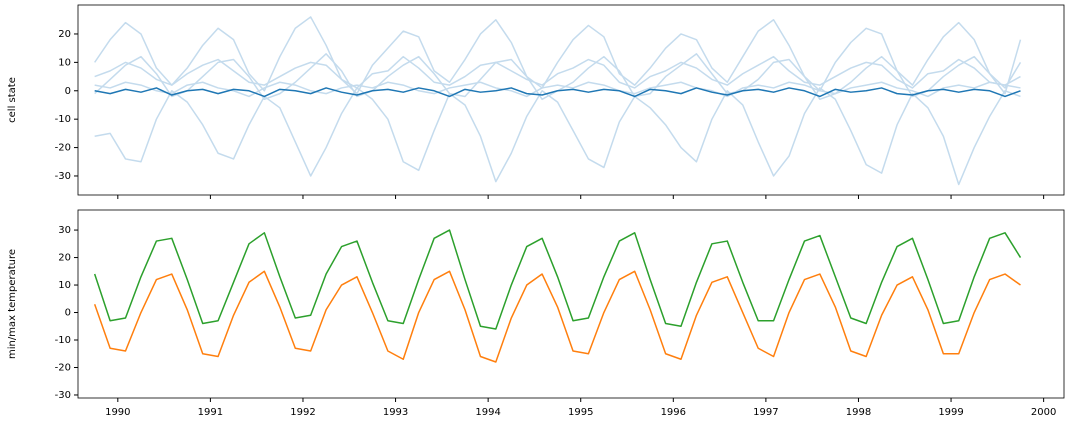  What do you see at coordinates (12, 304) in the screenshot?
I see `y-axis-label: min/max temperature` at bounding box center [12, 304].